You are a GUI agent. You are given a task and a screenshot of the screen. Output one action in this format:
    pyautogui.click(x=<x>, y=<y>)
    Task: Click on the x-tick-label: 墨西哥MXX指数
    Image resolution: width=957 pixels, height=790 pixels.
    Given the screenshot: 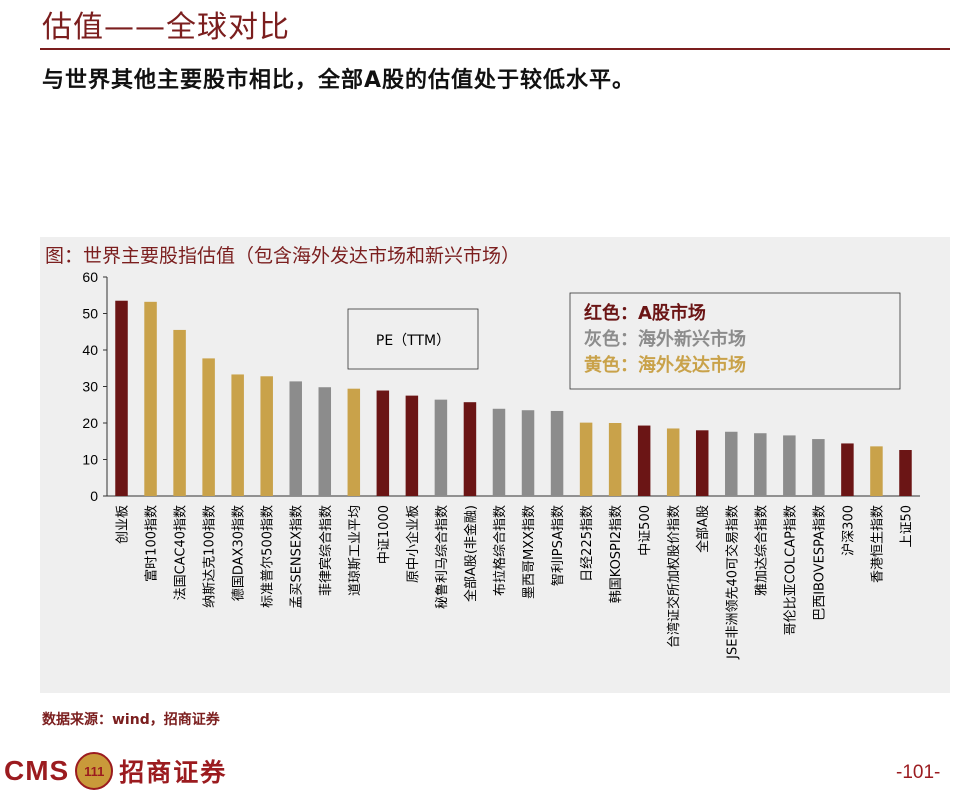 What is the action you would take?
    pyautogui.click(x=529, y=552)
    